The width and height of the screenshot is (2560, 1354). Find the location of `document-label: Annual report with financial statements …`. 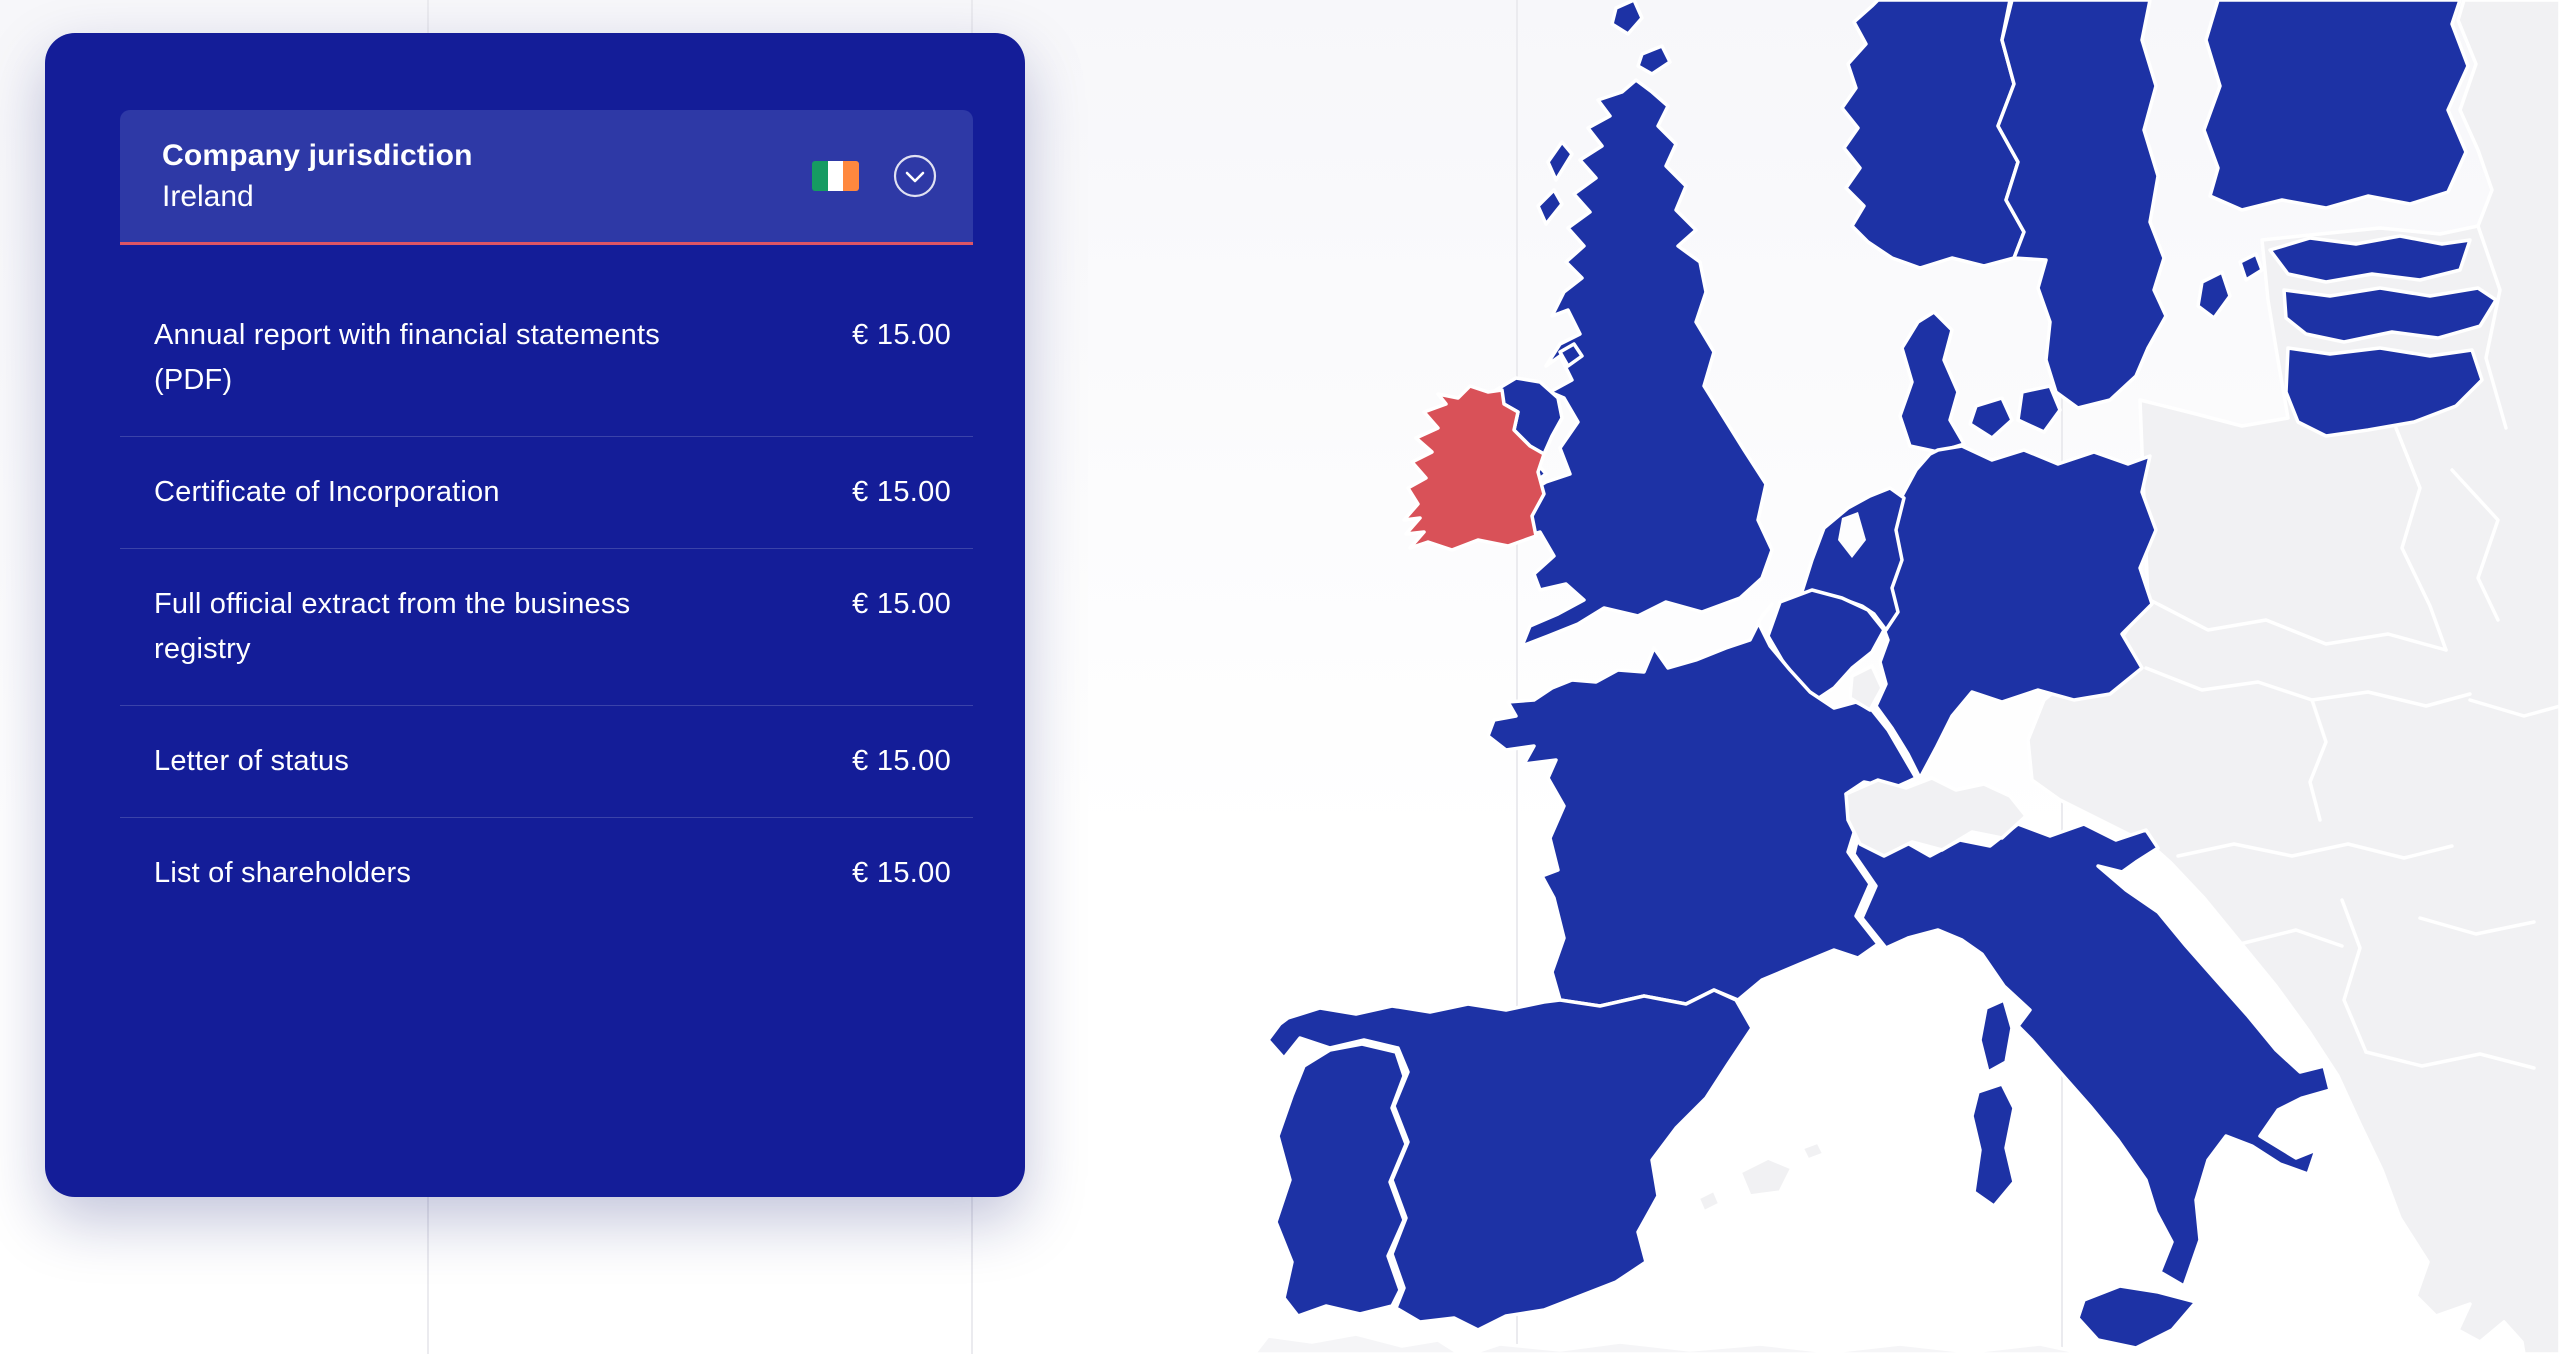

document-label: Annual report with financial statements … is located at coordinates (407, 357).